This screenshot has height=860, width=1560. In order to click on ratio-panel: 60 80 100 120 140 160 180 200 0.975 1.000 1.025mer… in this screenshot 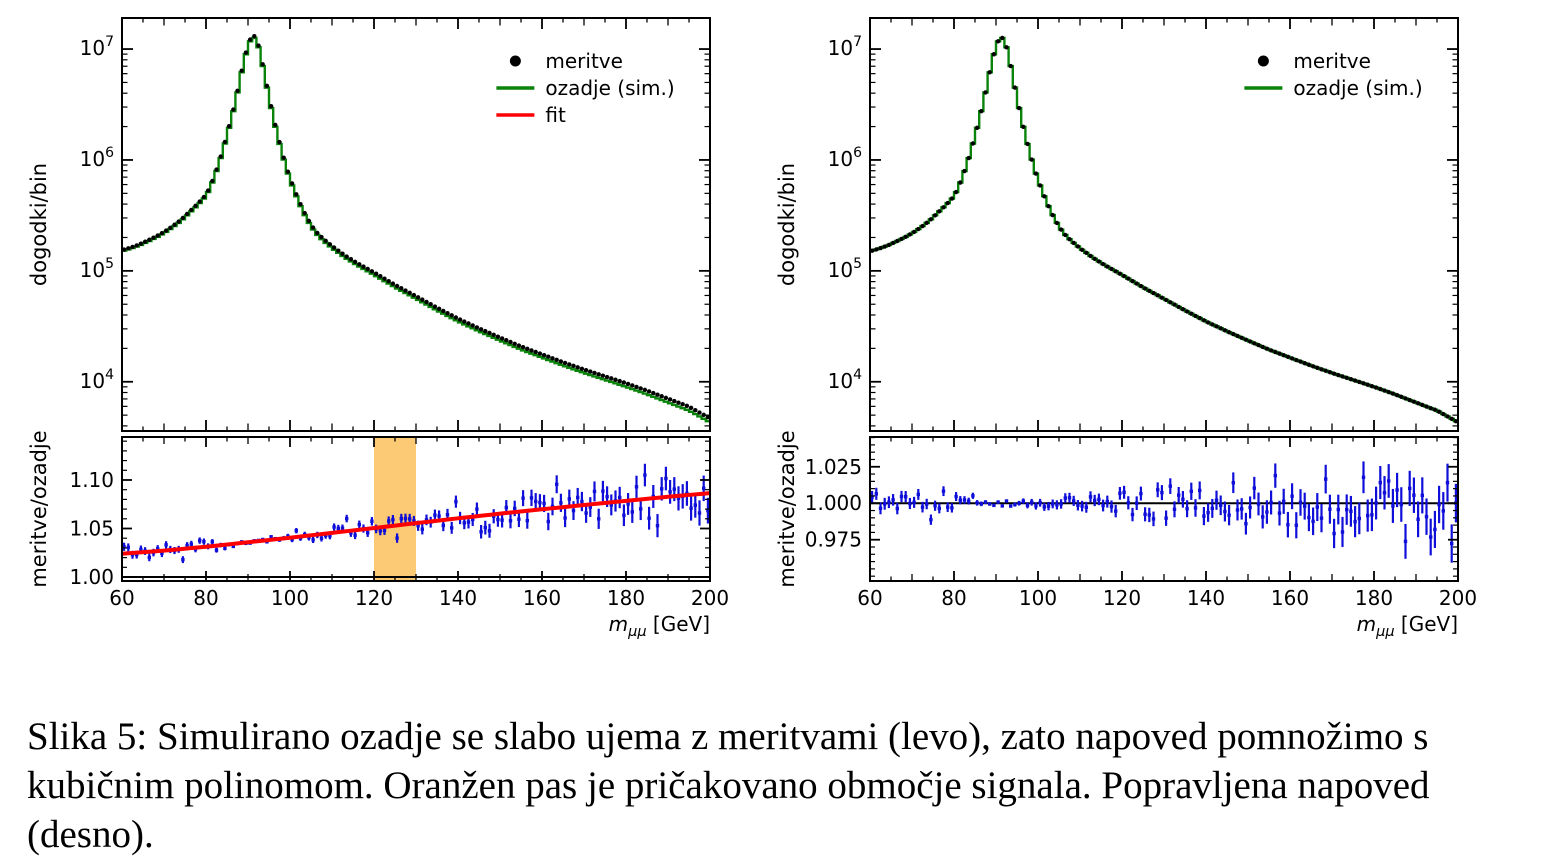, I will do `click(1126, 535)`.